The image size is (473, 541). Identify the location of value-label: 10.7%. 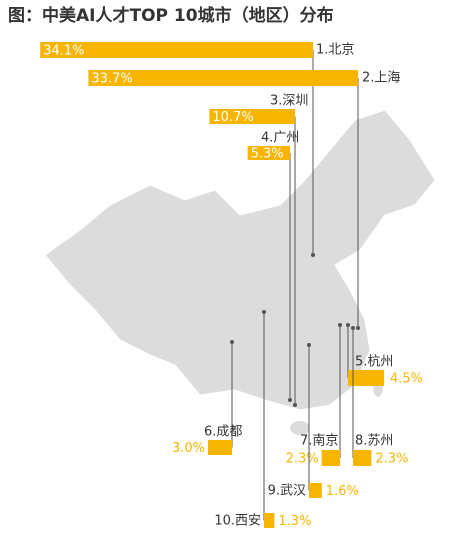
(232, 117).